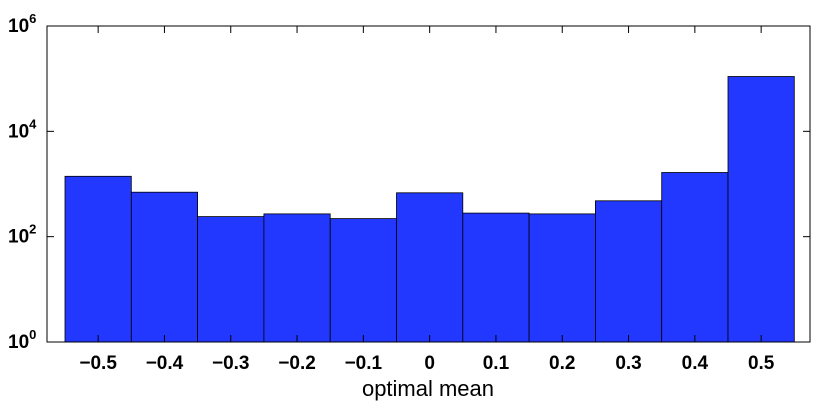 The image size is (830, 404). I want to click on x-tick-label: 0.4, so click(695, 363).